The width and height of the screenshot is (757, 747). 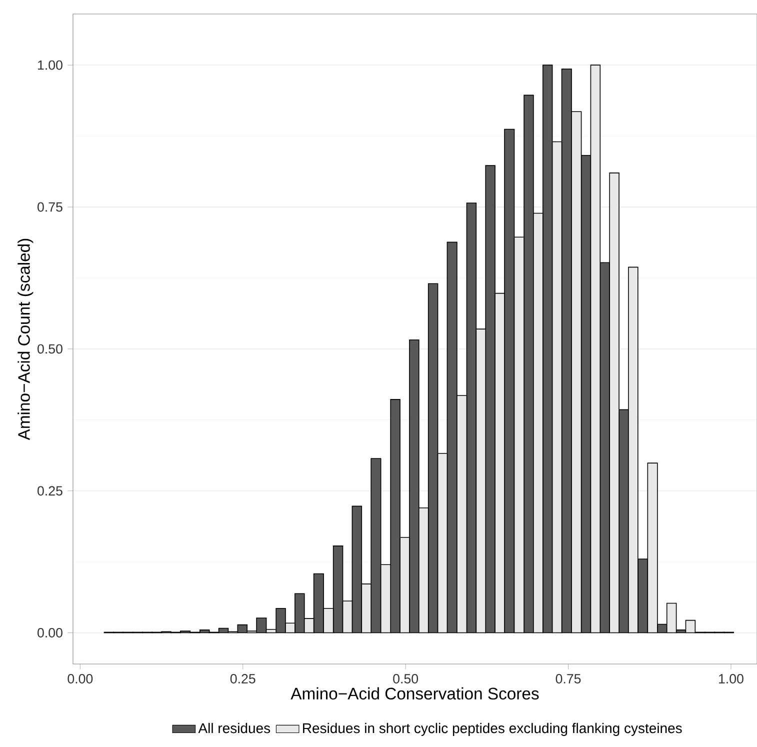 What do you see at coordinates (50, 633) in the screenshot?
I see `y-tick-label: 0.00` at bounding box center [50, 633].